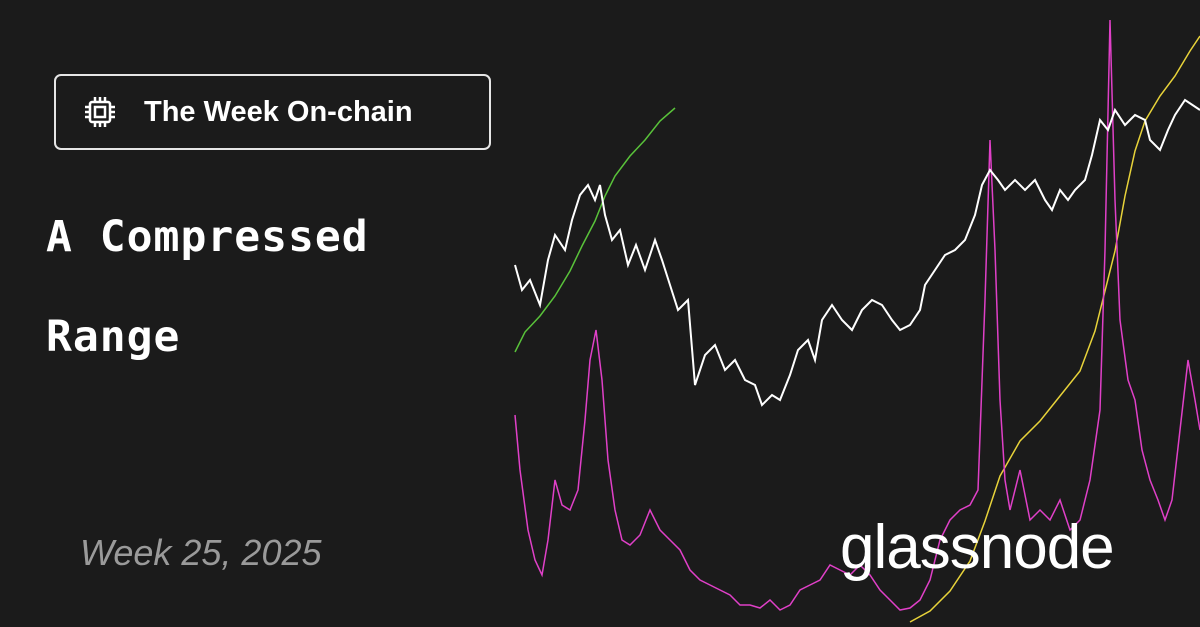 The image size is (1200, 627). What do you see at coordinates (100, 112) in the screenshot?
I see `chip-icon` at bounding box center [100, 112].